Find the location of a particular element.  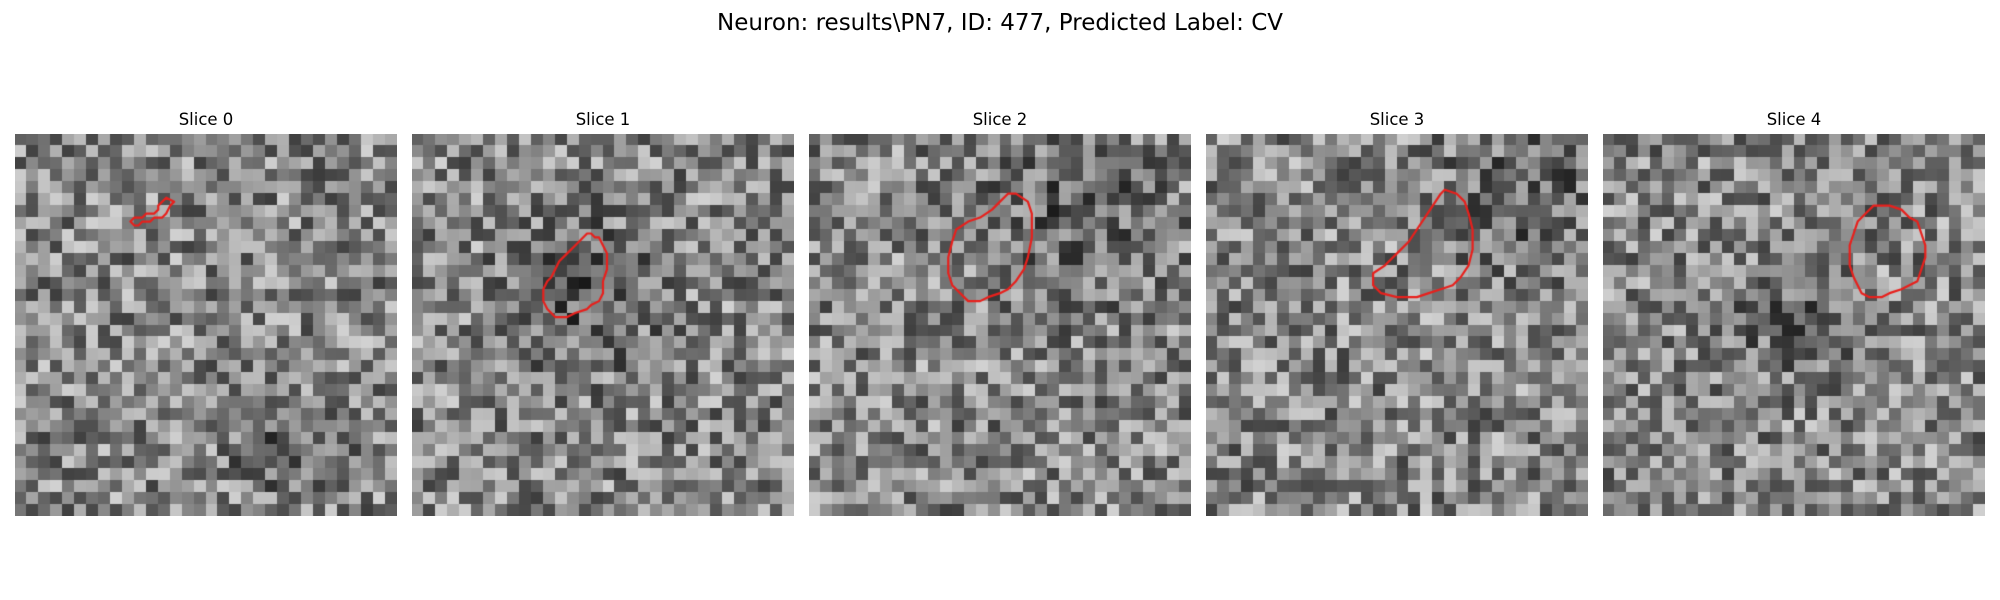

slice-title: Slice 1 is located at coordinates (603, 120).